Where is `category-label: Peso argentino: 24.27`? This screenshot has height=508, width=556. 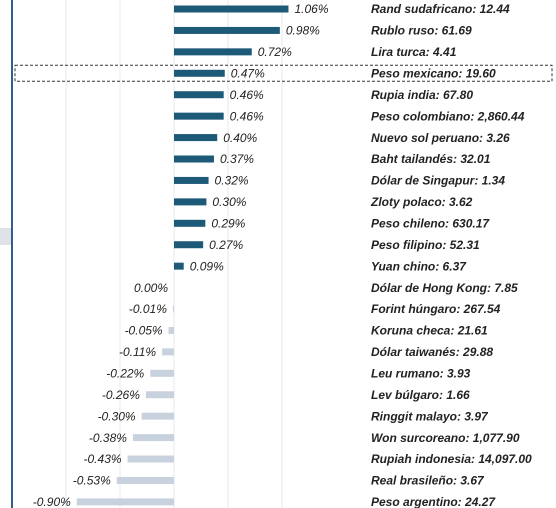
category-label: Peso argentino: 24.27 is located at coordinates (433, 501).